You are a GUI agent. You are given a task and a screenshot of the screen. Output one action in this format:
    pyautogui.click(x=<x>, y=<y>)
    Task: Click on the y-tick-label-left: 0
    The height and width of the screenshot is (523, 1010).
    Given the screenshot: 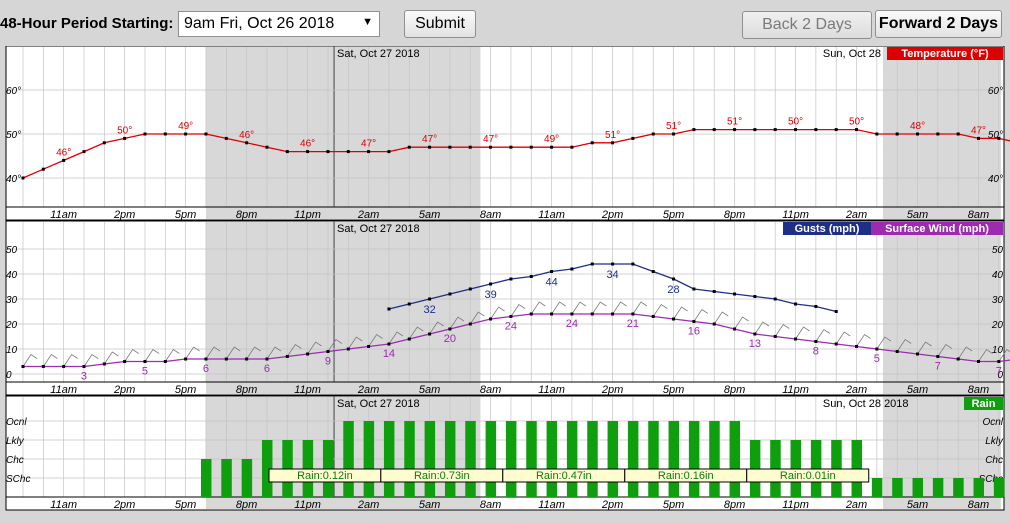 What is the action you would take?
    pyautogui.click(x=9, y=375)
    